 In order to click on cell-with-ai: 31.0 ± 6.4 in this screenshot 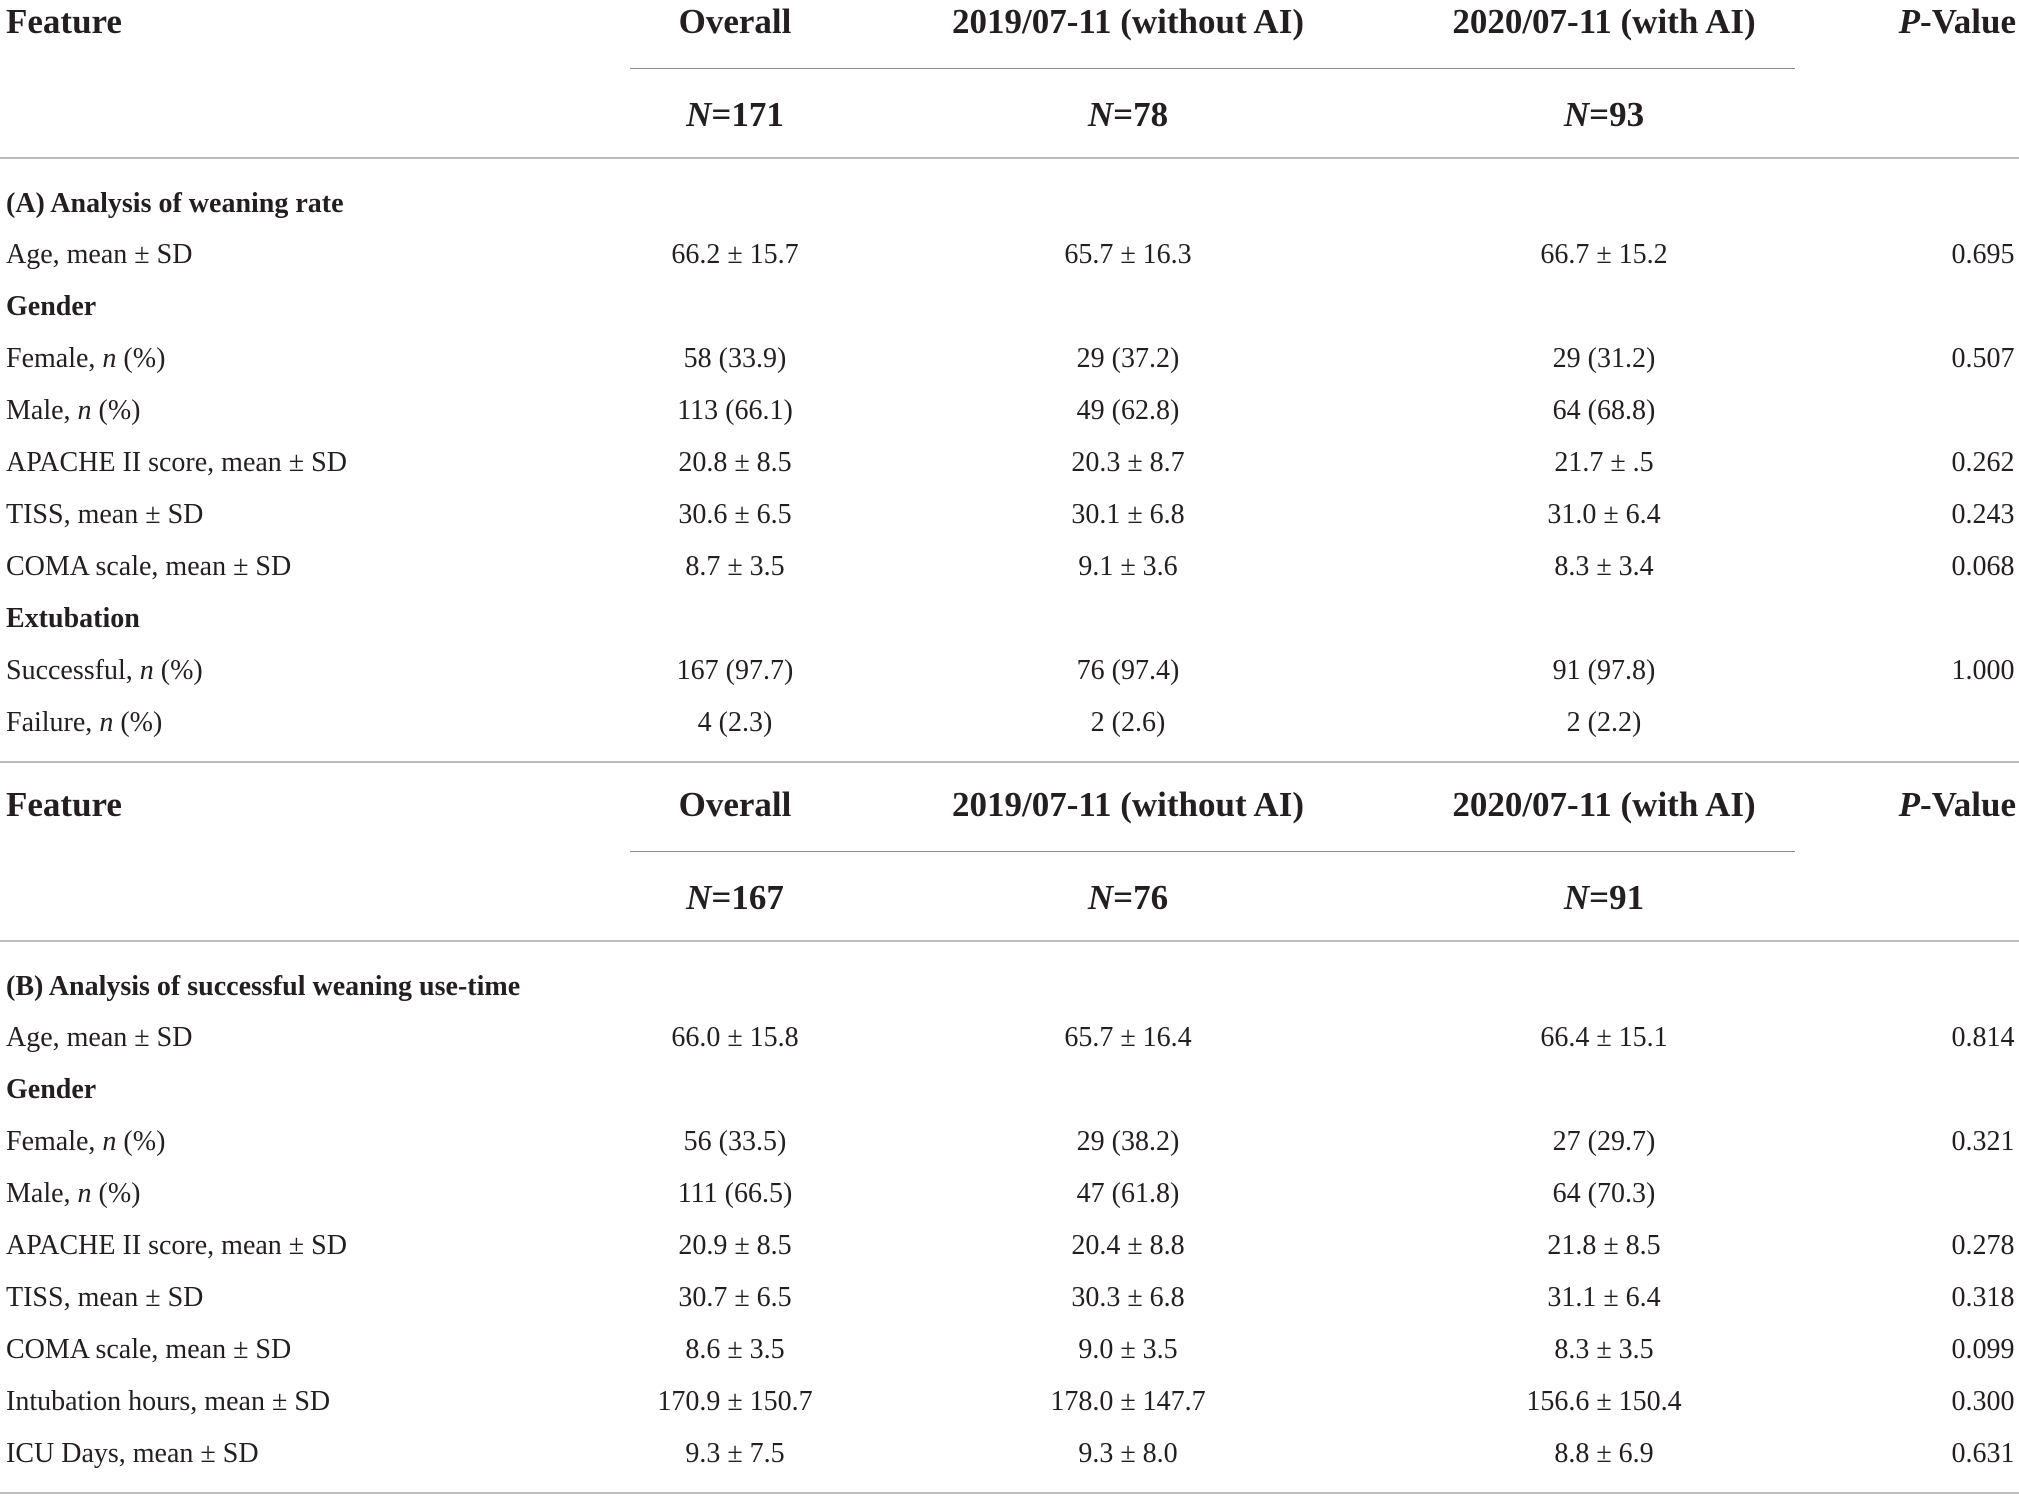, I will do `click(1604, 514)`.